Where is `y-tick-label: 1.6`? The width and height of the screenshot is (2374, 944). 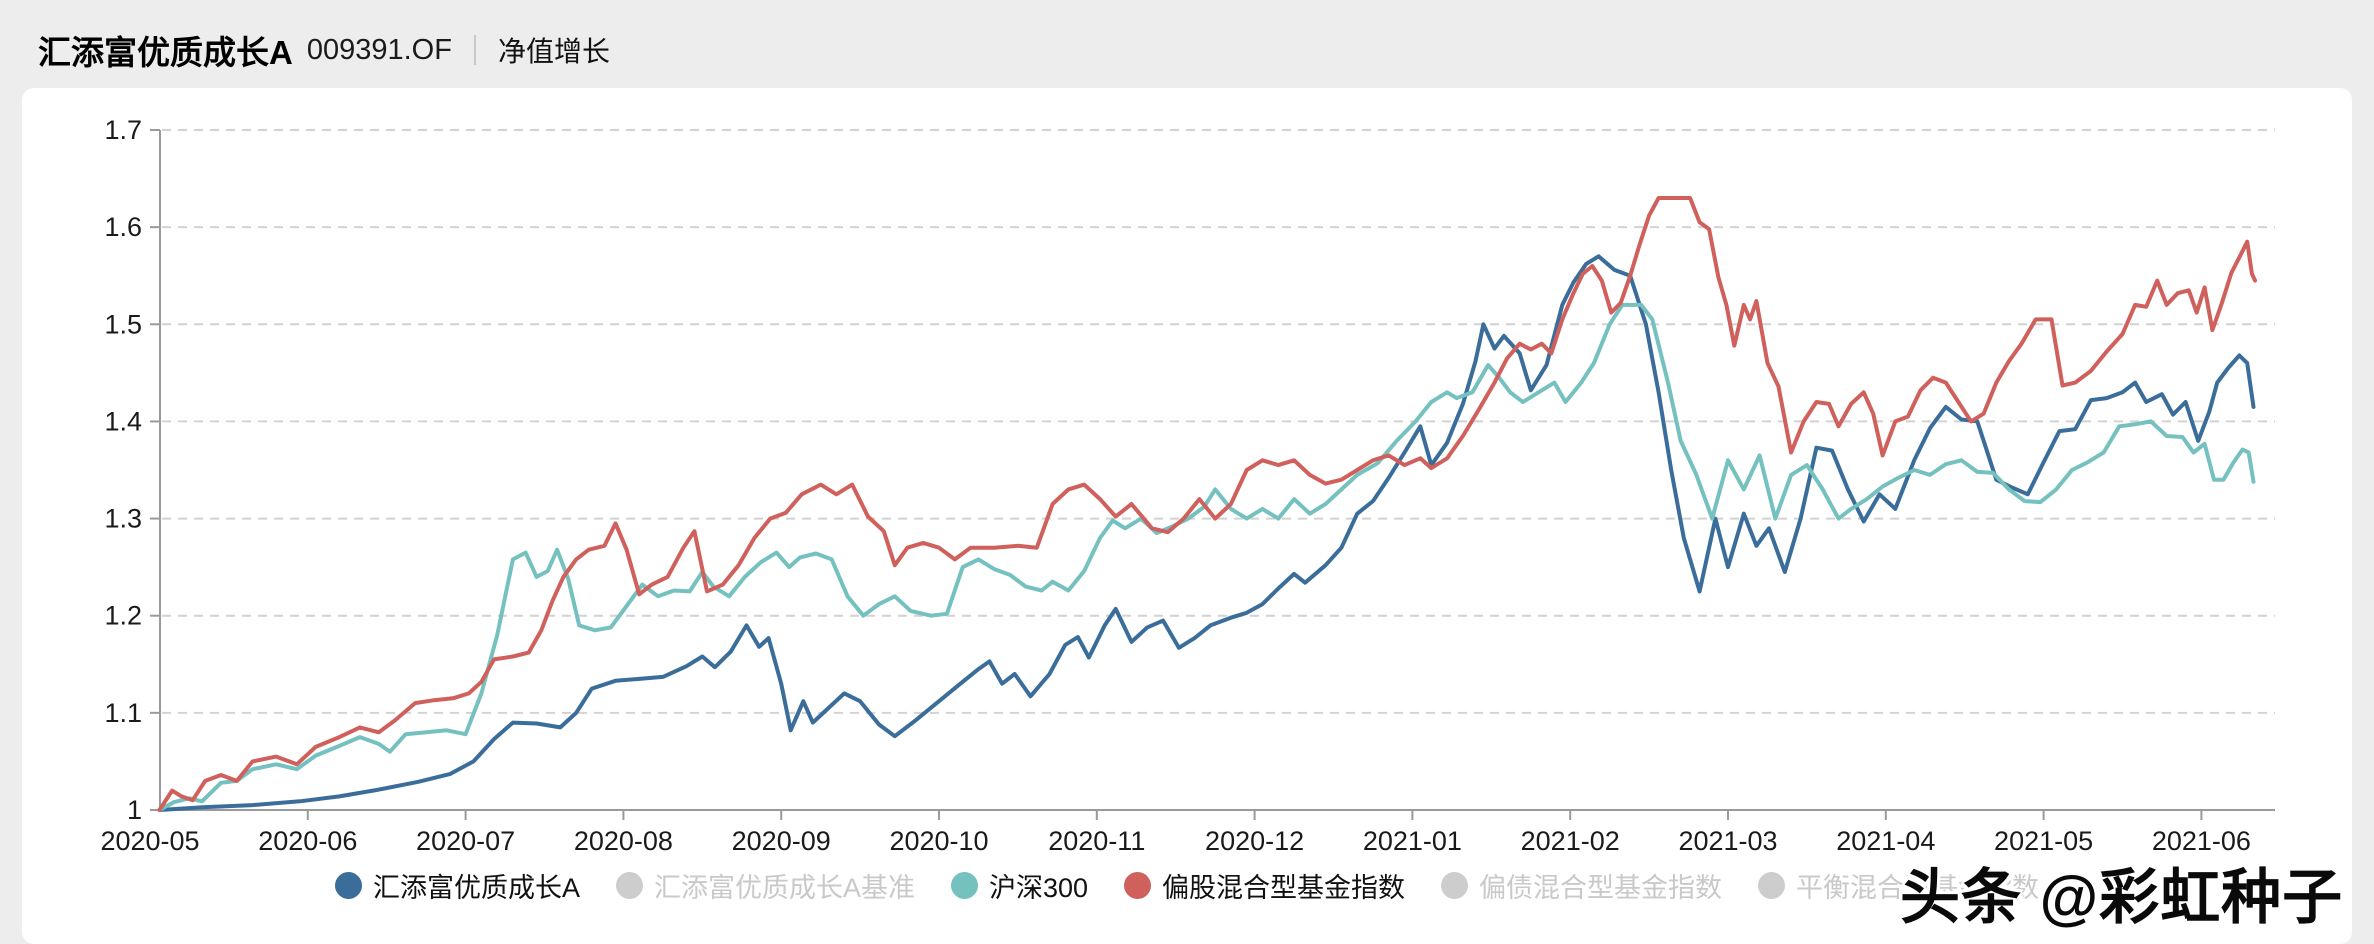
y-tick-label: 1.6 is located at coordinates (123, 227).